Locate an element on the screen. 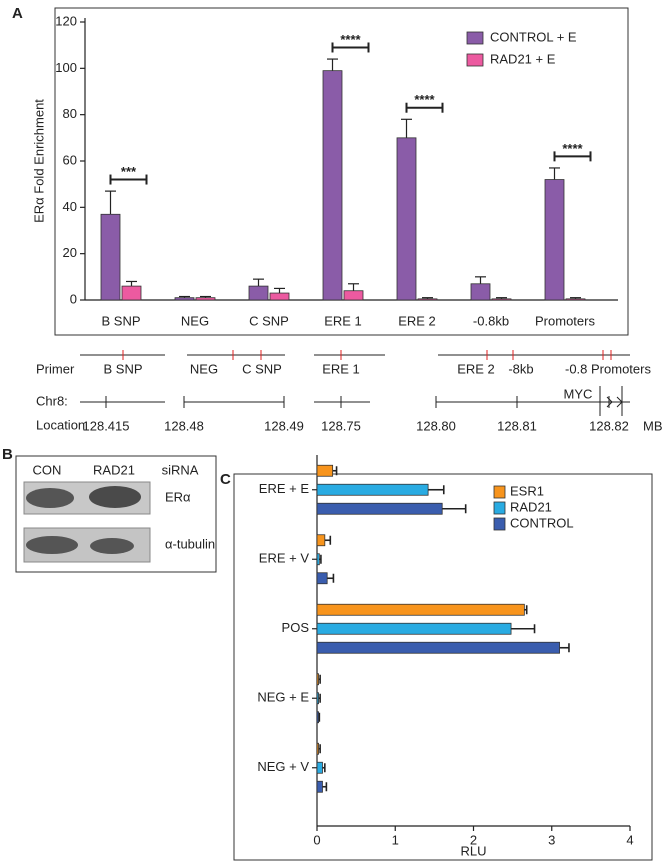 The image size is (666, 864). y-tick-label: 80 is located at coordinates (70, 113).